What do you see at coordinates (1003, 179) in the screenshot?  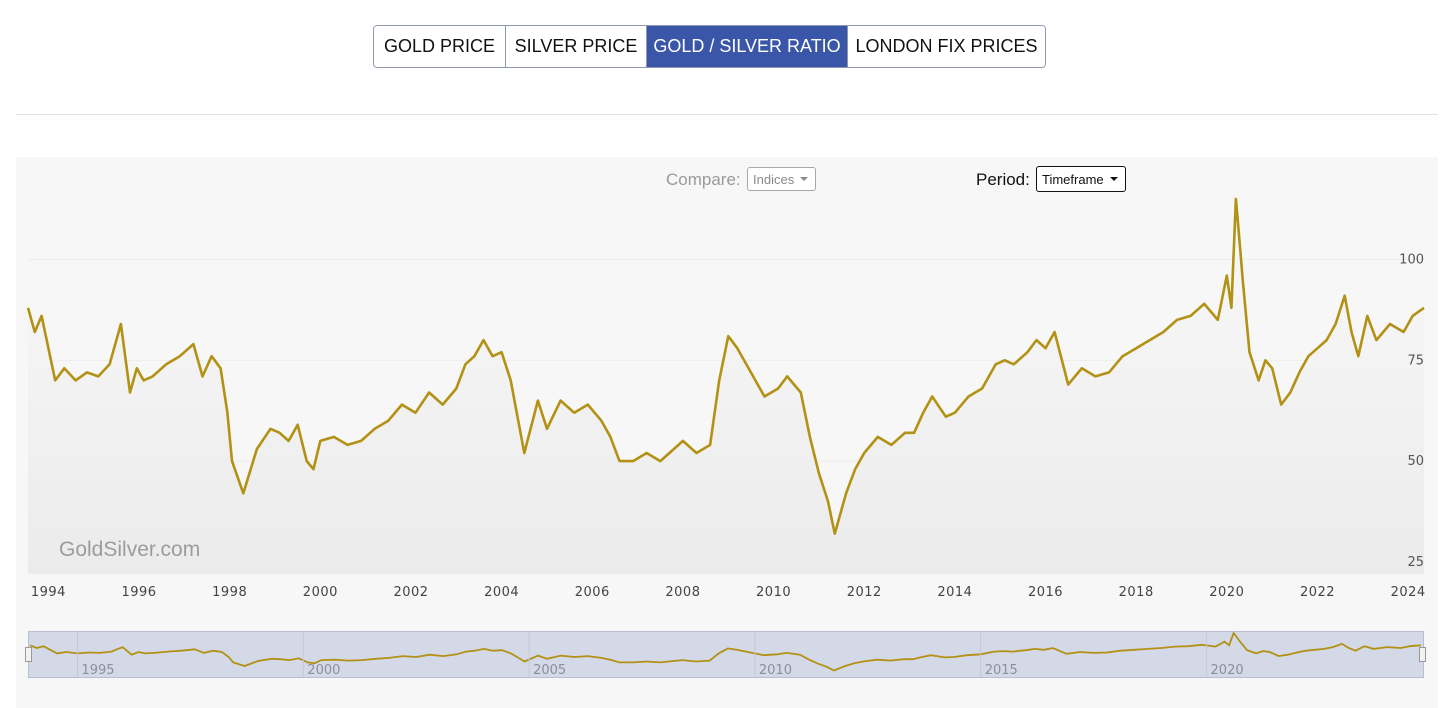 I see `period-label: Period:` at bounding box center [1003, 179].